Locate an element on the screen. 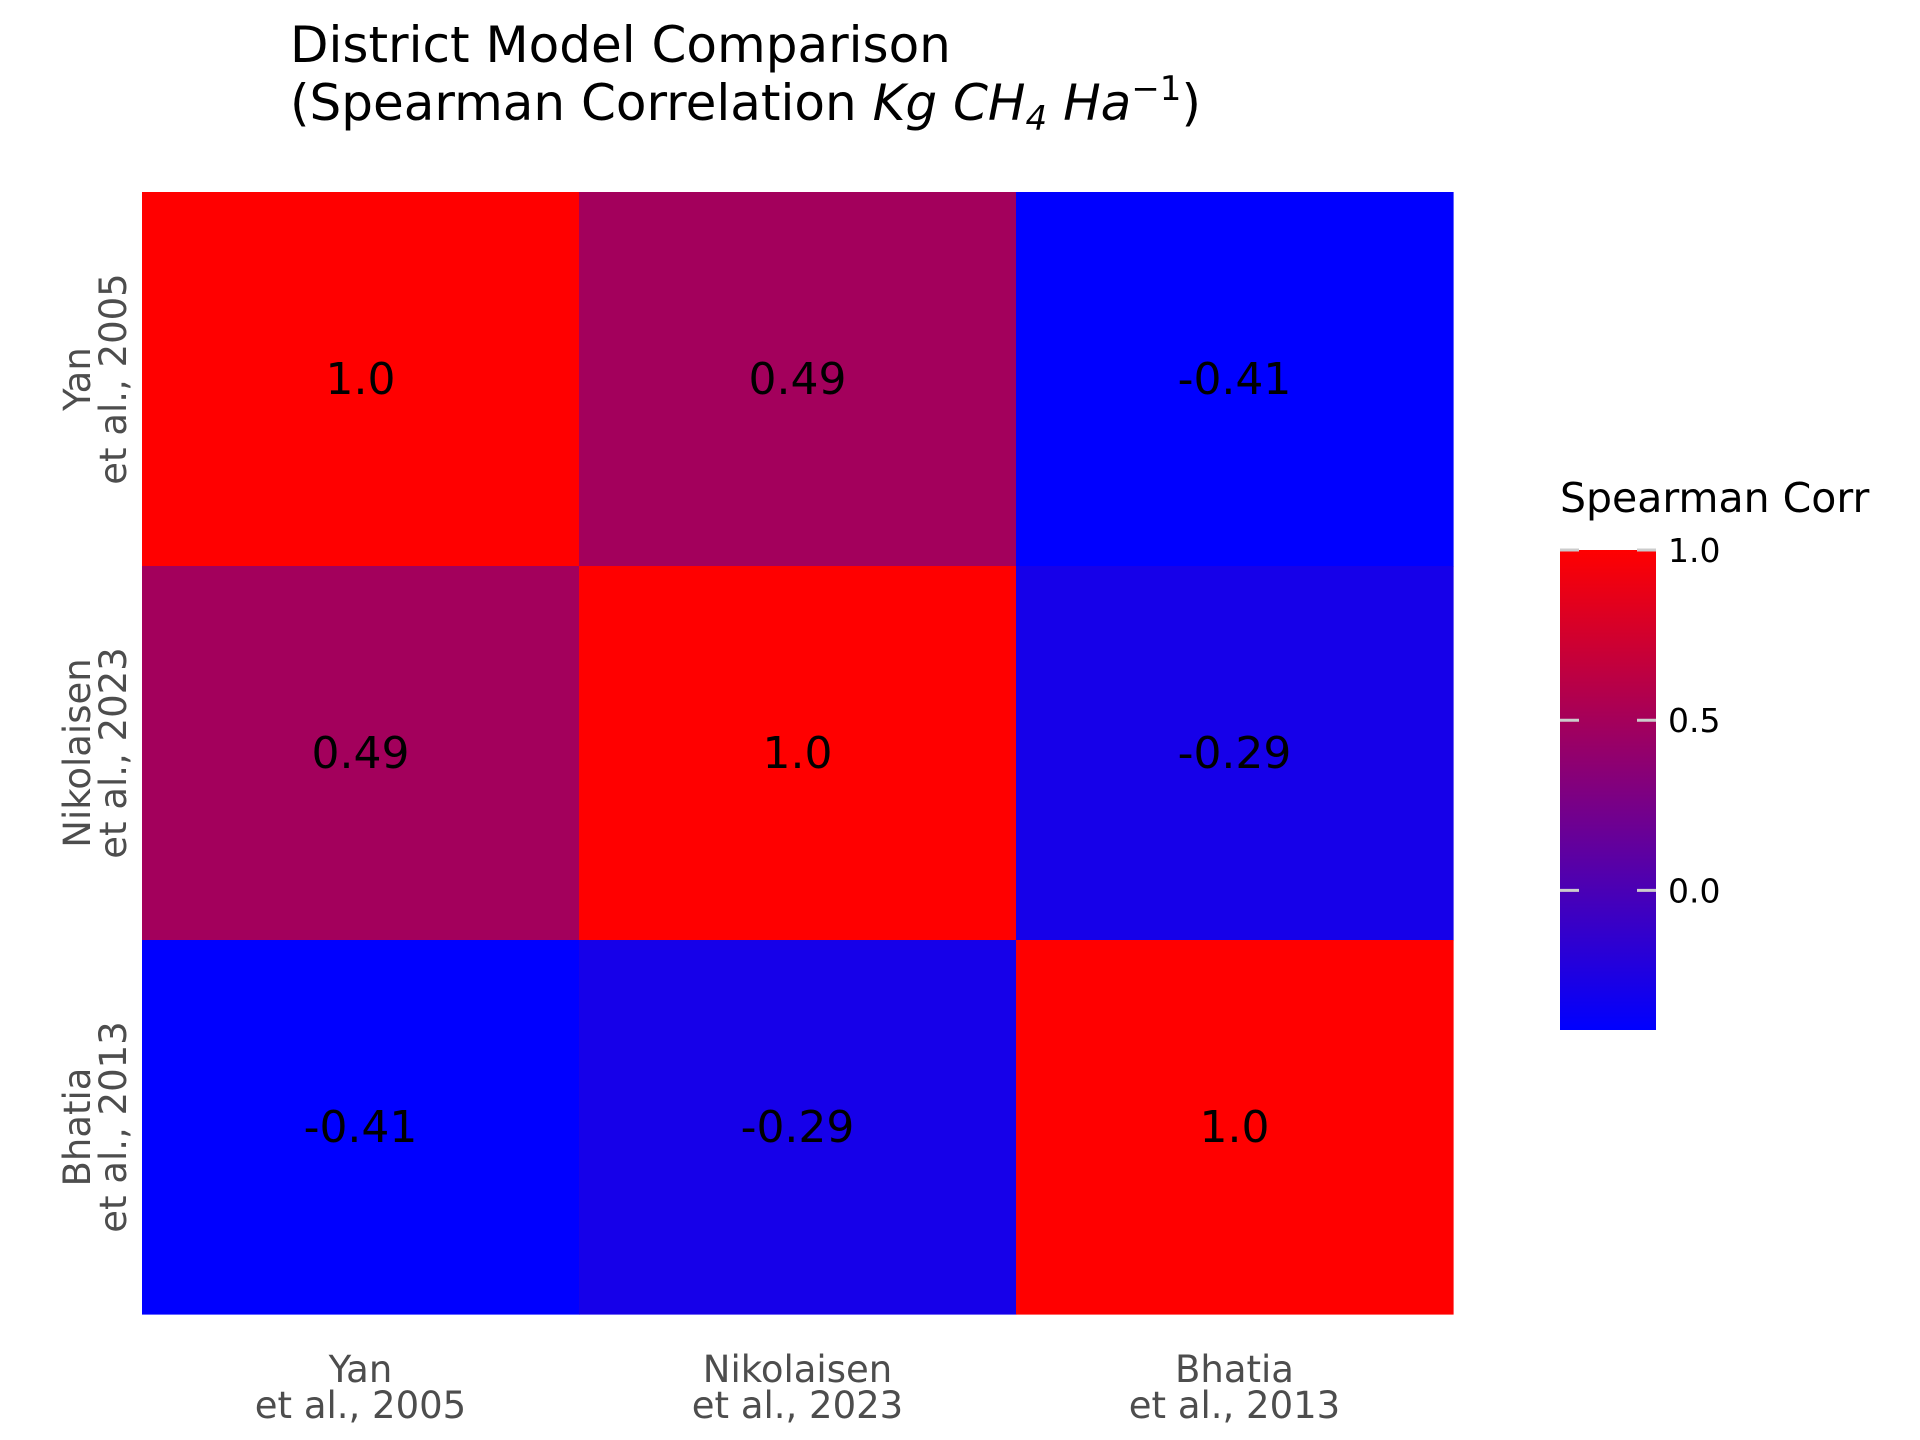 Image resolution: width=1920 pixels, height=1440 pixels. heatmap-cell-r0-c1 is located at coordinates (798, 379).